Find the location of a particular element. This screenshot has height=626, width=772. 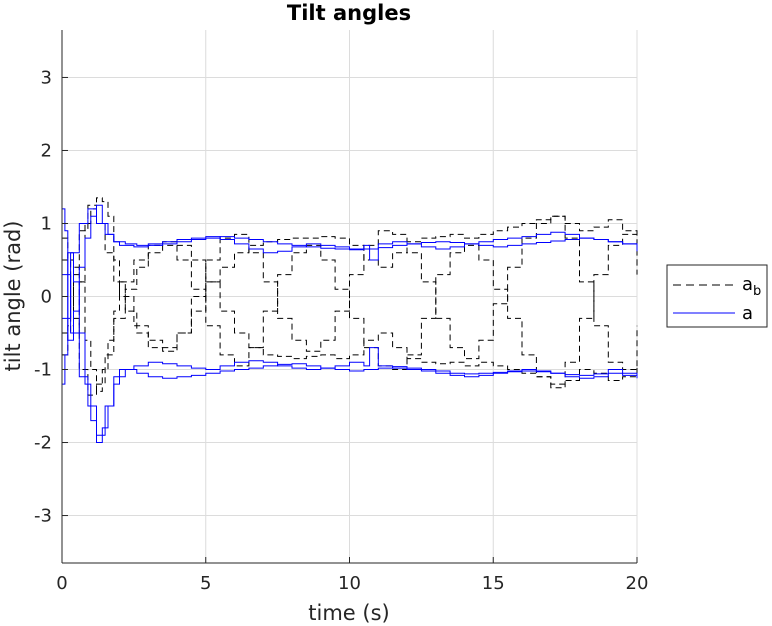

x-tick-label: 15 is located at coordinates (493, 583).